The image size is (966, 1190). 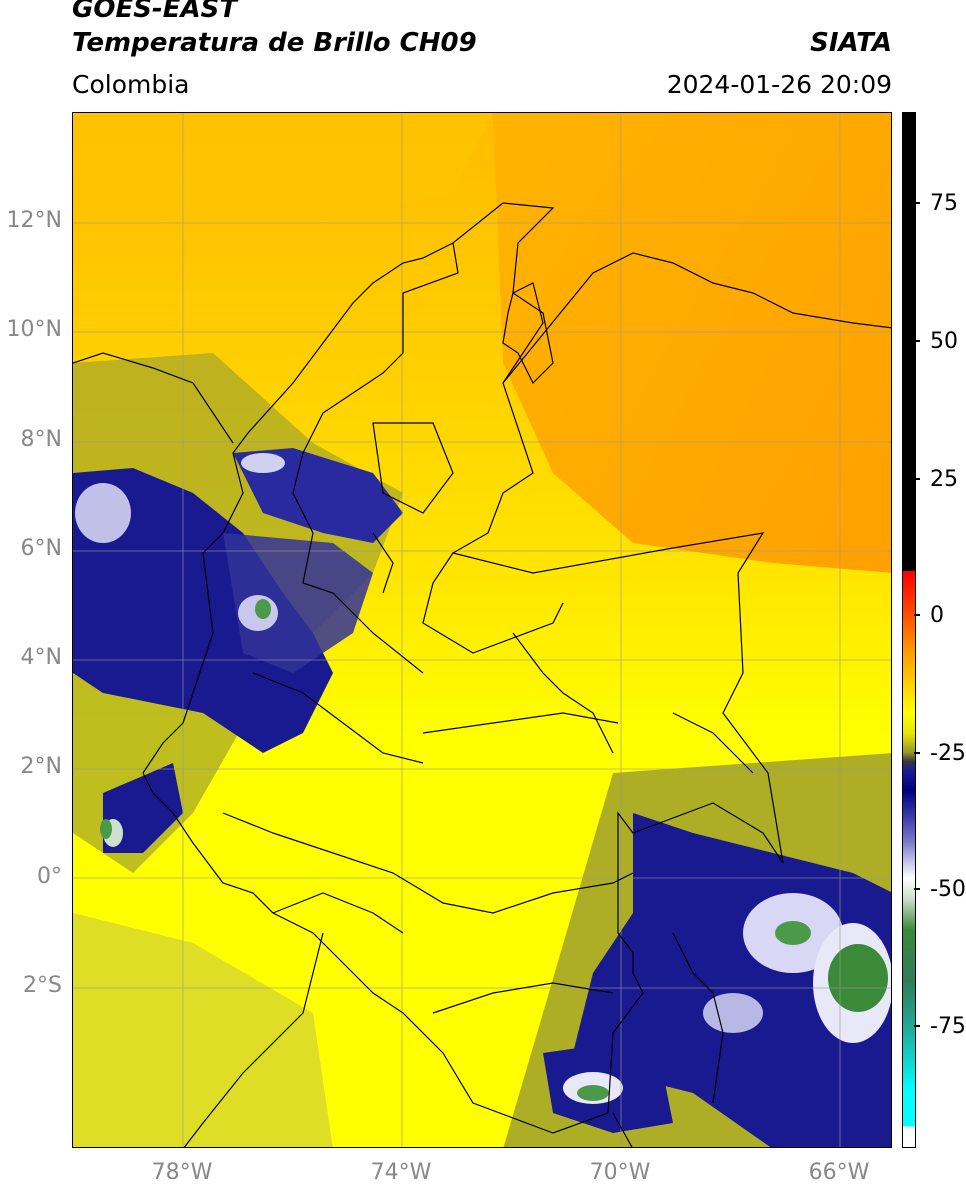 I want to click on lat-tick-label: 2°N, so click(x=41, y=766).